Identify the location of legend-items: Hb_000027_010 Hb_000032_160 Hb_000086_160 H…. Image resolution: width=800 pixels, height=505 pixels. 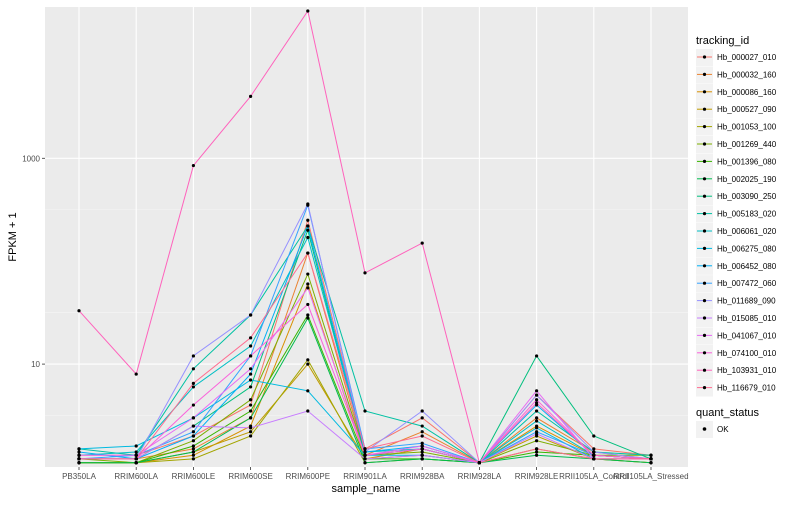
(736, 223).